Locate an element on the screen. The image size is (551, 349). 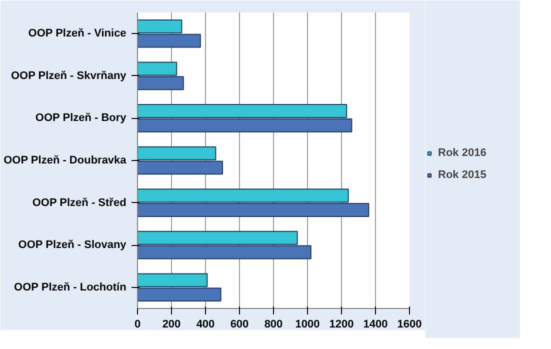
x-tick-label: 1000 is located at coordinates (307, 324).